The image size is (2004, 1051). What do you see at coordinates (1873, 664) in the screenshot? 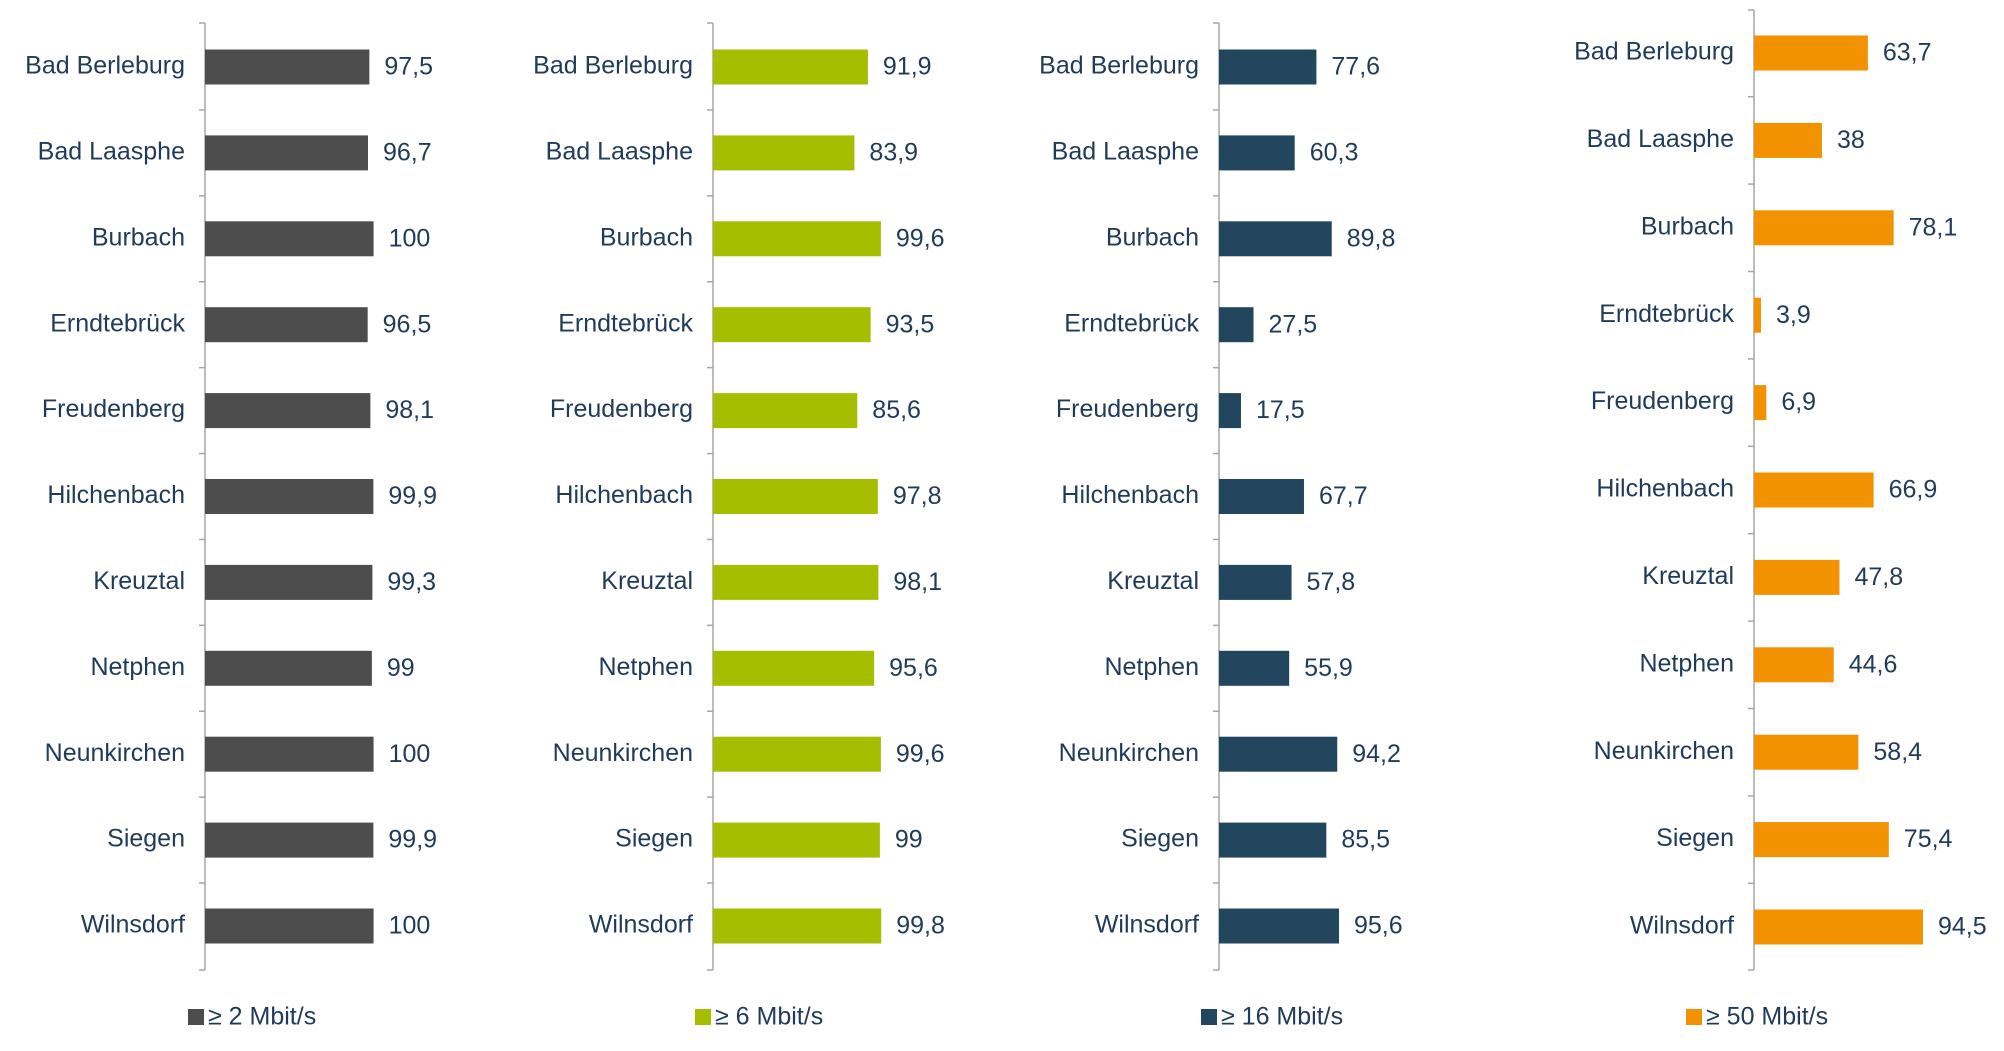
I see `value-label: 44,6` at bounding box center [1873, 664].